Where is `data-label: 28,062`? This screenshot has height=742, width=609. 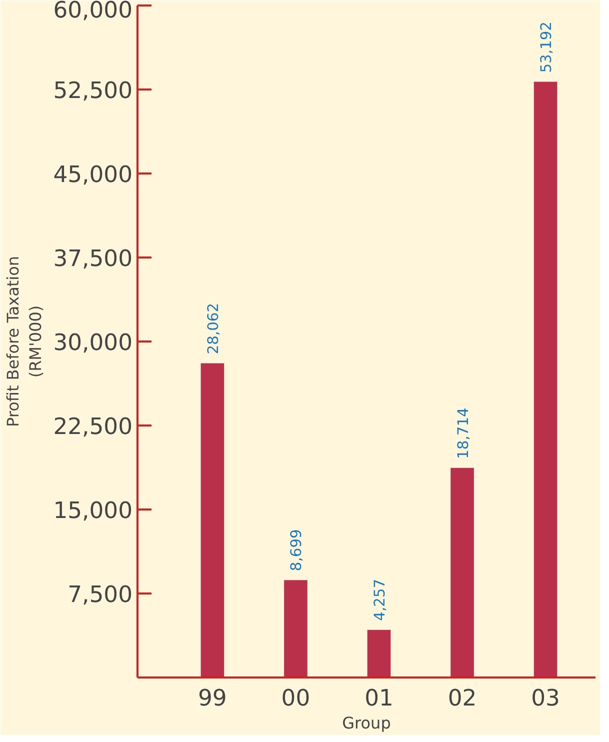
data-label: 28,062 is located at coordinates (213, 328).